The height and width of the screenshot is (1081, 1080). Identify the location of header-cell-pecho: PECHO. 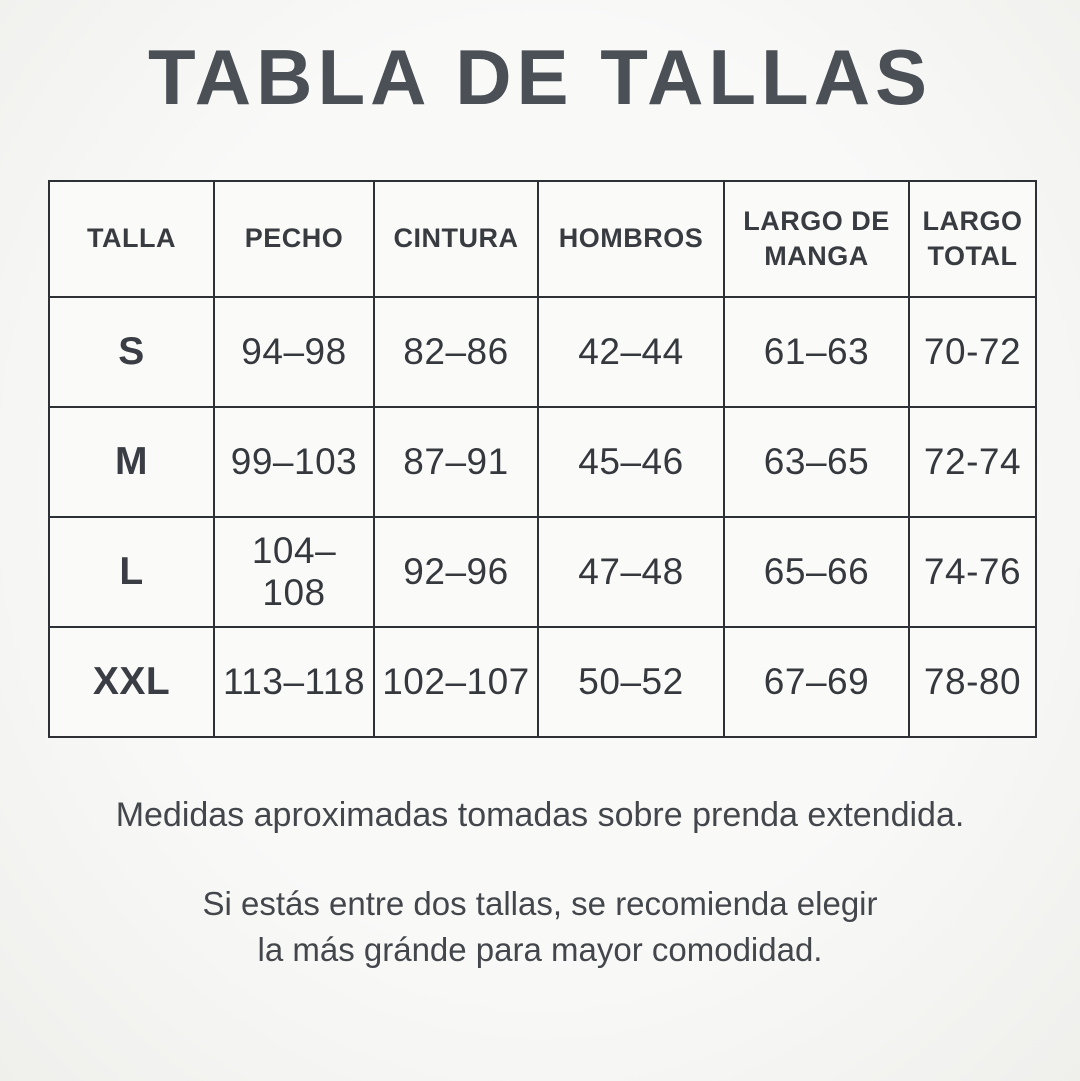
(294, 239).